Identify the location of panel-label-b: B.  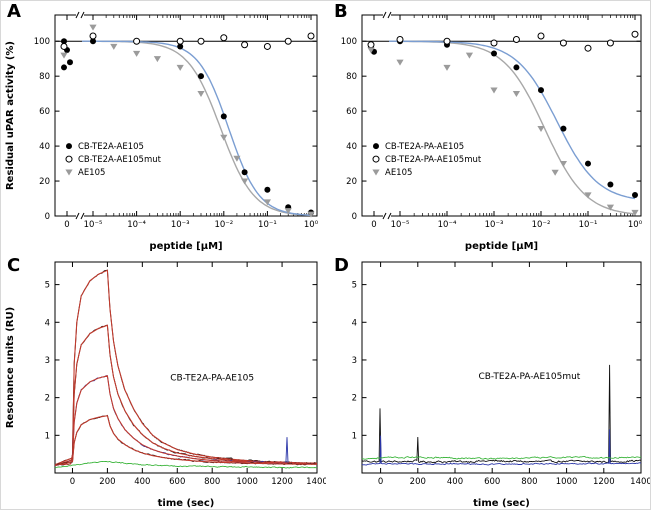
(341, 11).